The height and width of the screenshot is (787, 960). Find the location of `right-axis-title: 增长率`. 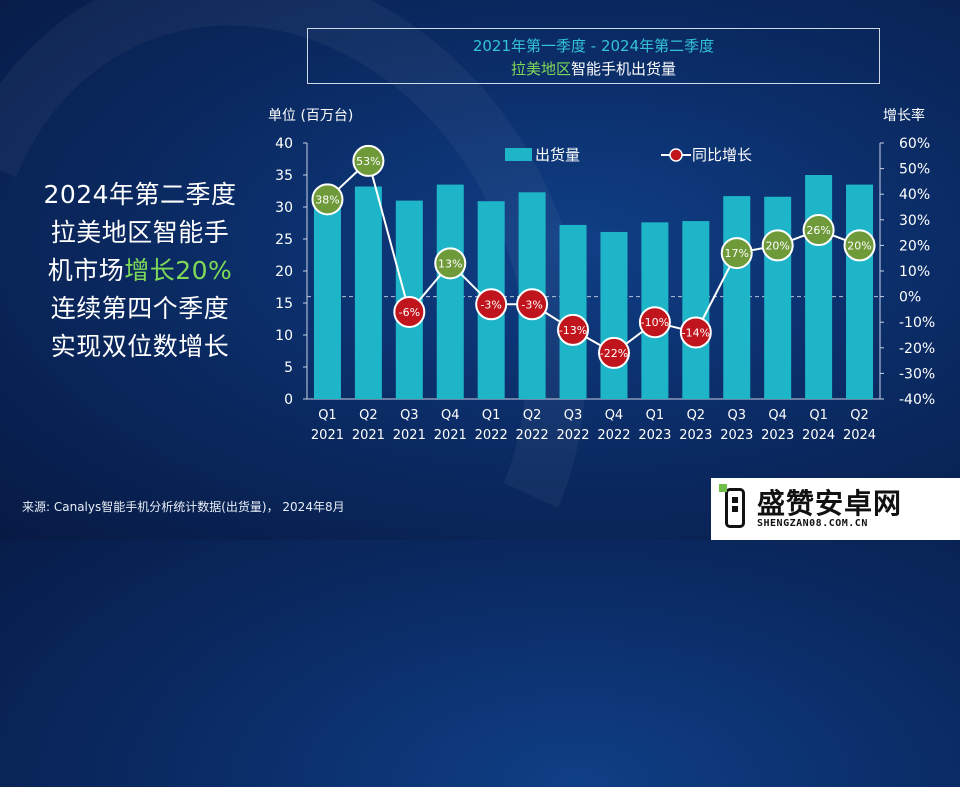

right-axis-title: 增长率 is located at coordinates (904, 115).